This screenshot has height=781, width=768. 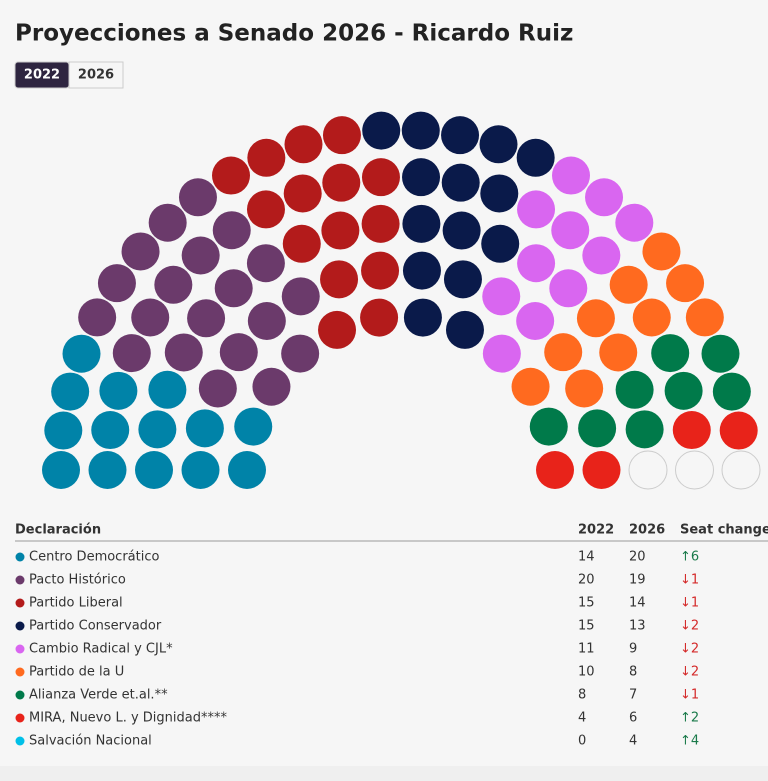 I want to click on seats-2026: 19, so click(x=637, y=580).